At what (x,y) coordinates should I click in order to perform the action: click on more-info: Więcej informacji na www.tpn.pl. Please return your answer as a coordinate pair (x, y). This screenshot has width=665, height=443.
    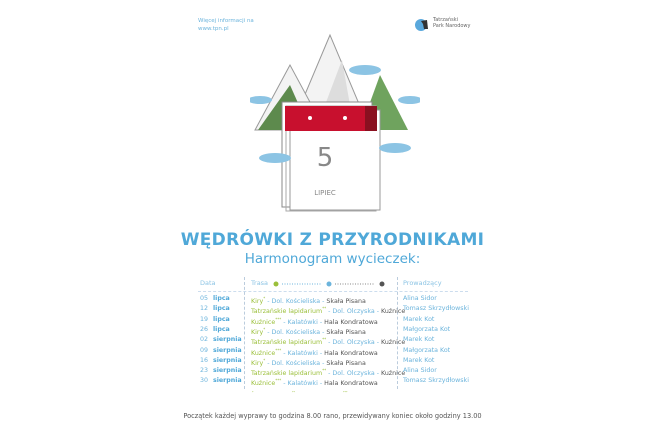
    Looking at the image, I should click on (226, 25).